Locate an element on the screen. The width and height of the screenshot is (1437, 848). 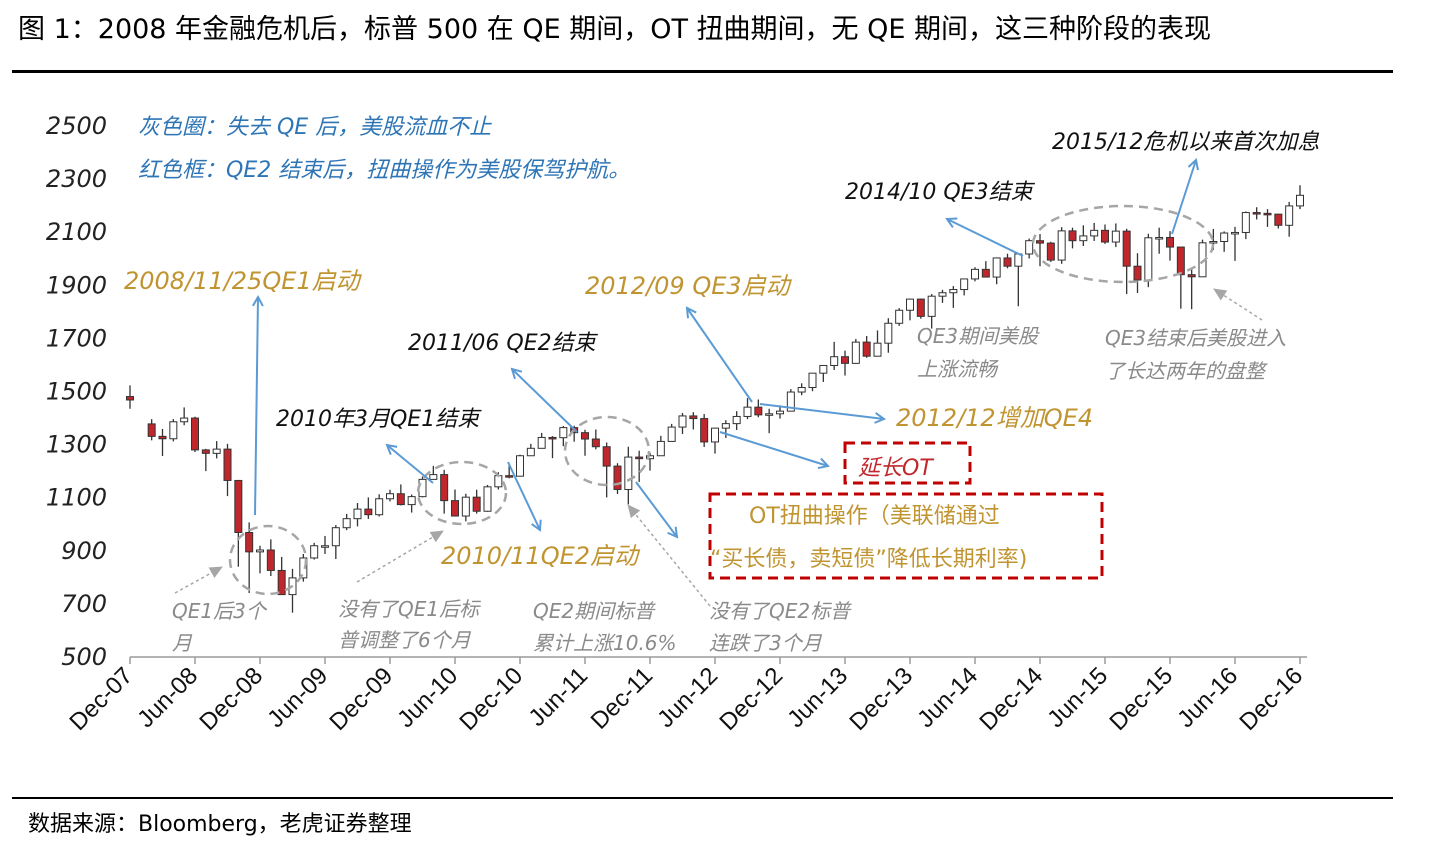
x-tick-label: Jun-13 is located at coordinates (817, 697).